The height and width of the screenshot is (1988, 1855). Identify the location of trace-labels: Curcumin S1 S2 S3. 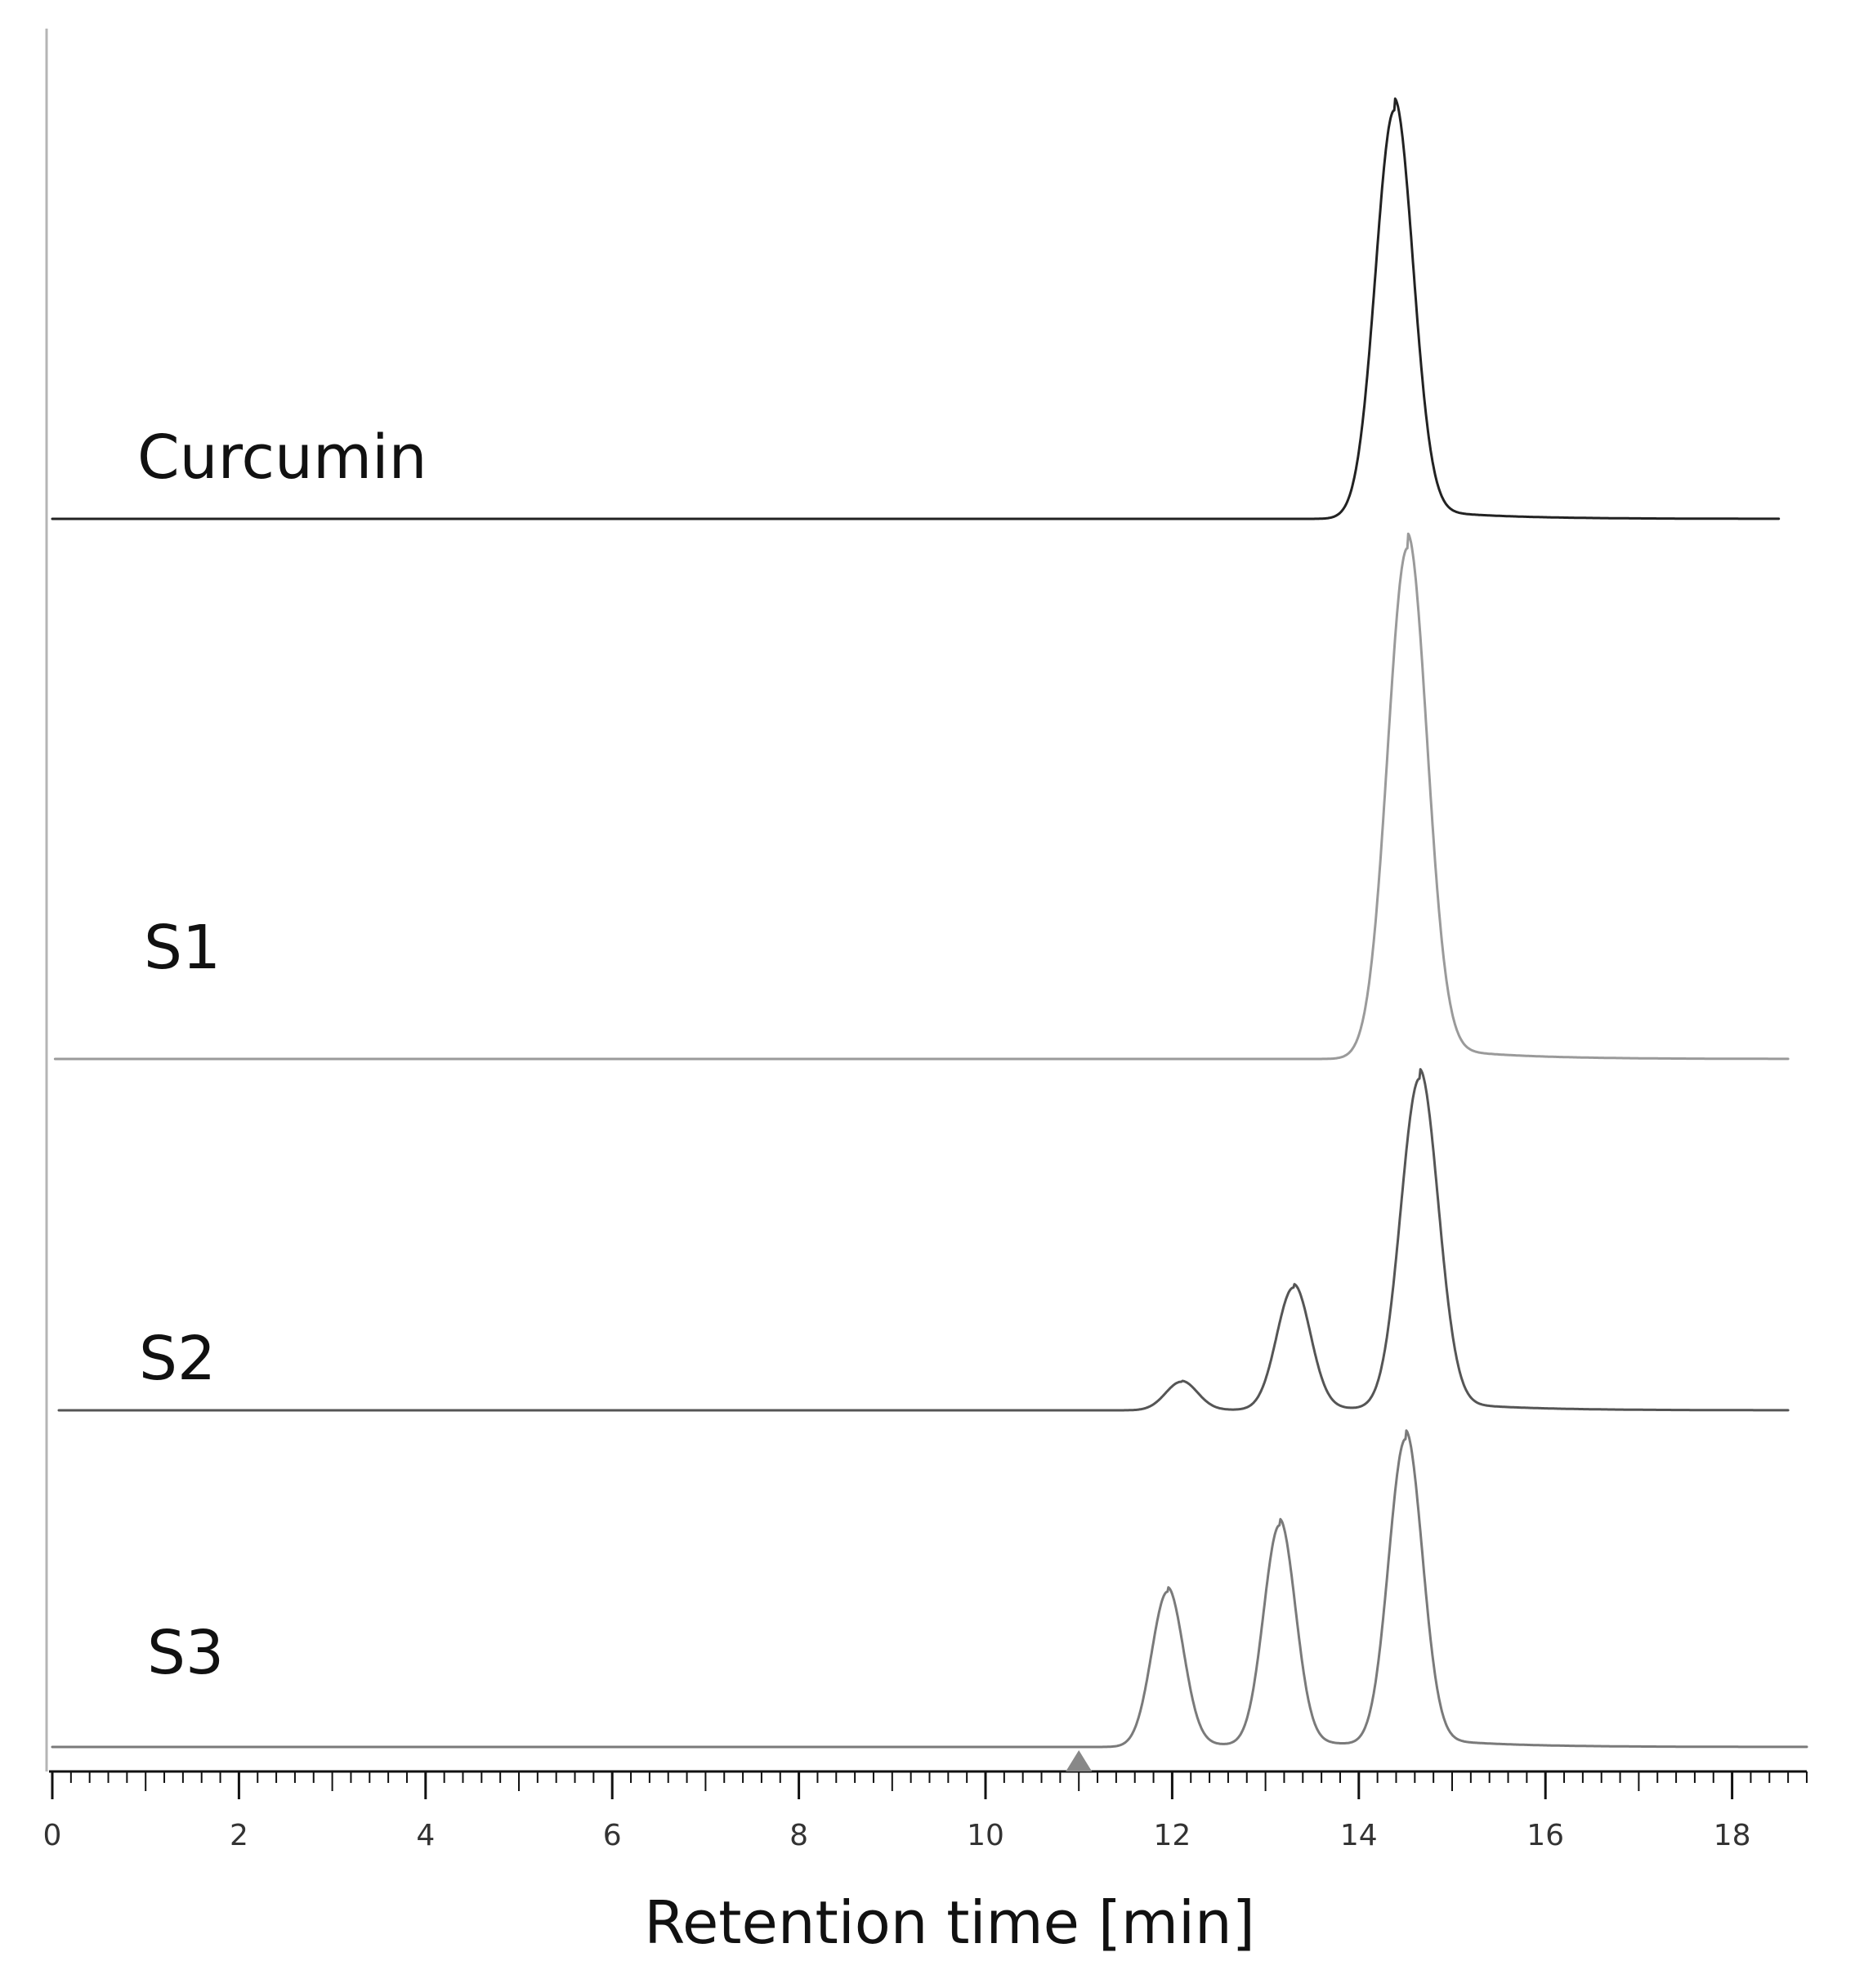
(282, 1055).